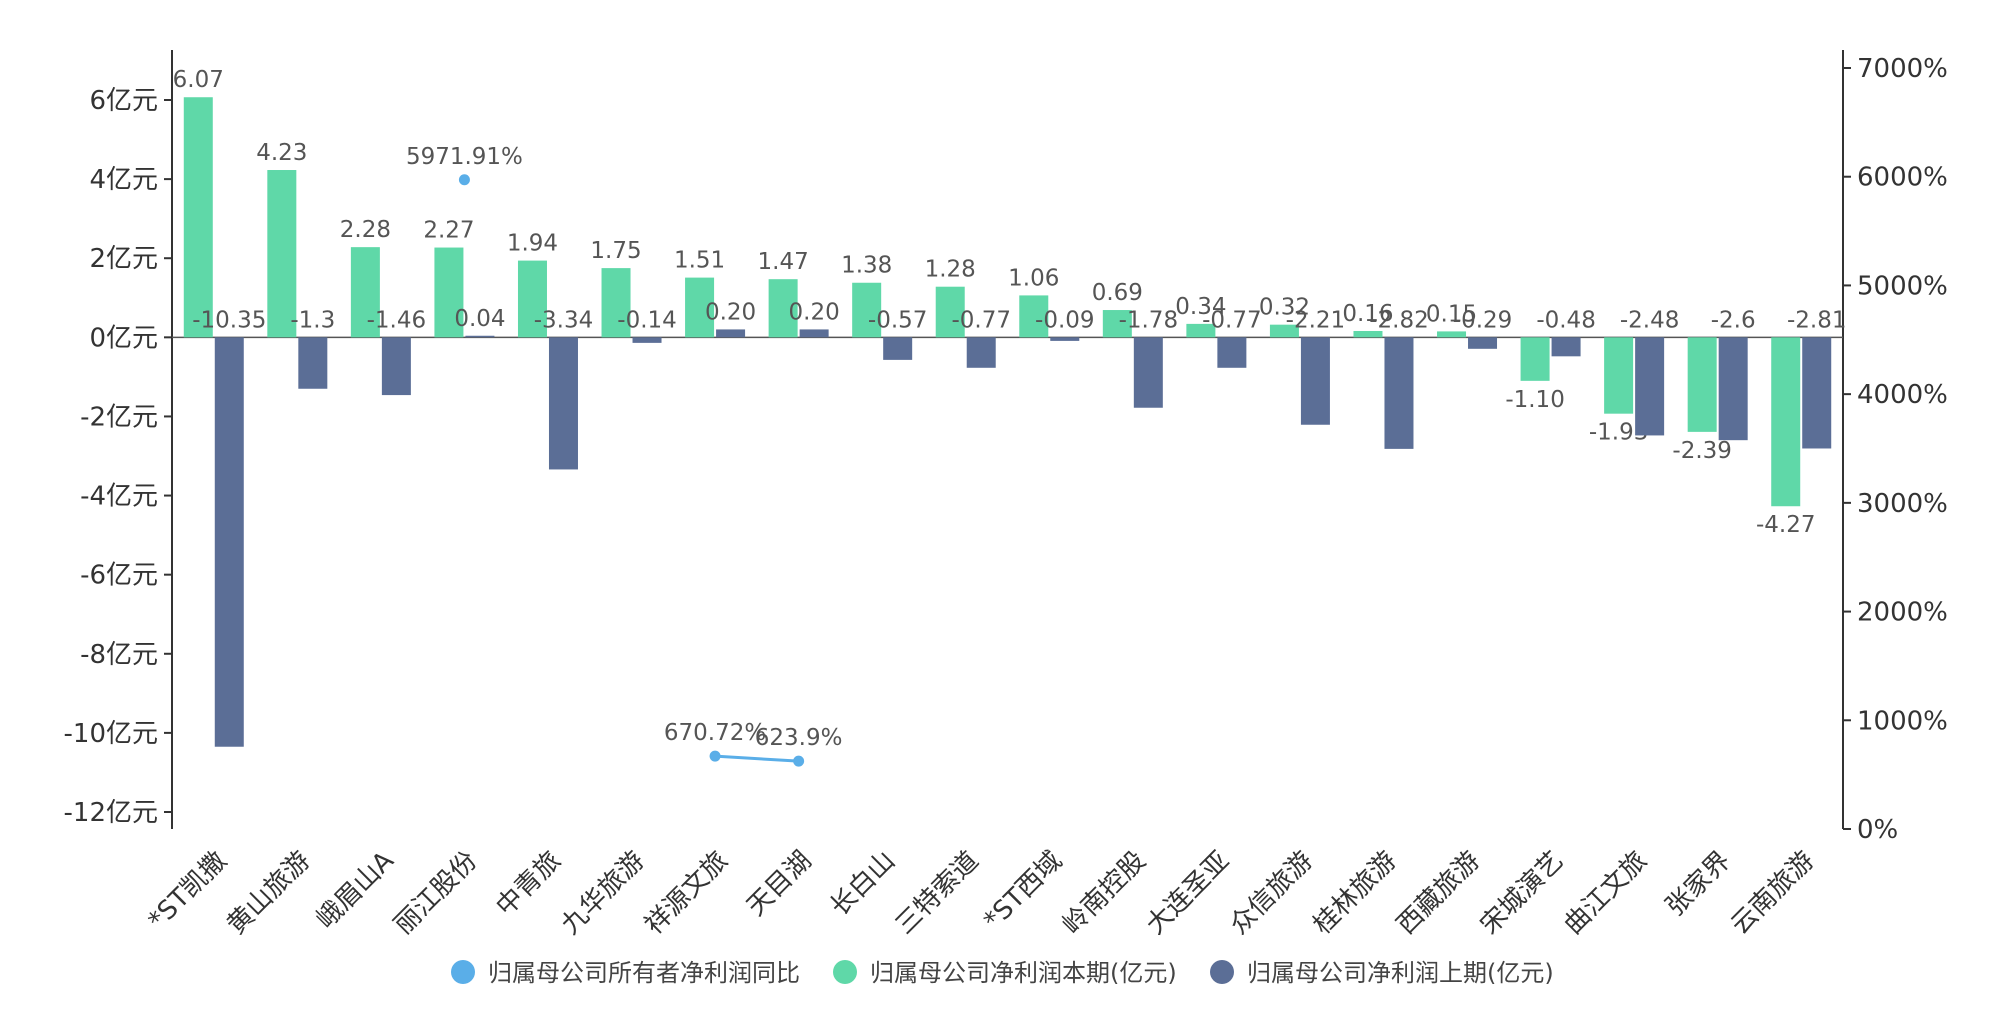 The height and width of the screenshot is (1021, 2001). Describe the element at coordinates (312, 320) in the screenshot. I see `bar-data-label: -1.3` at that location.